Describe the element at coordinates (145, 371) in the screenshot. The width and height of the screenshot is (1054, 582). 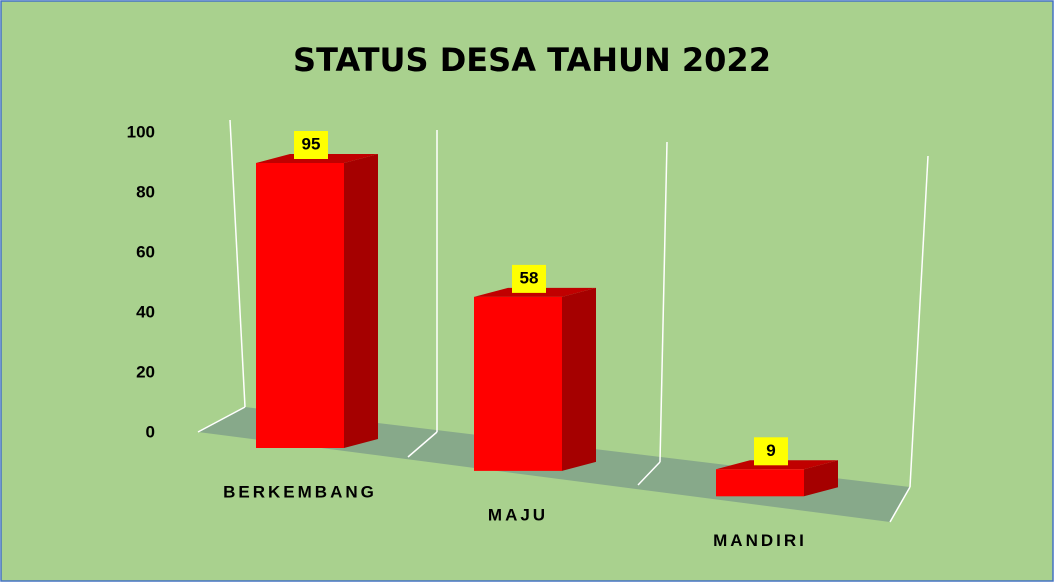
I see `y-tick-label: 20` at that location.